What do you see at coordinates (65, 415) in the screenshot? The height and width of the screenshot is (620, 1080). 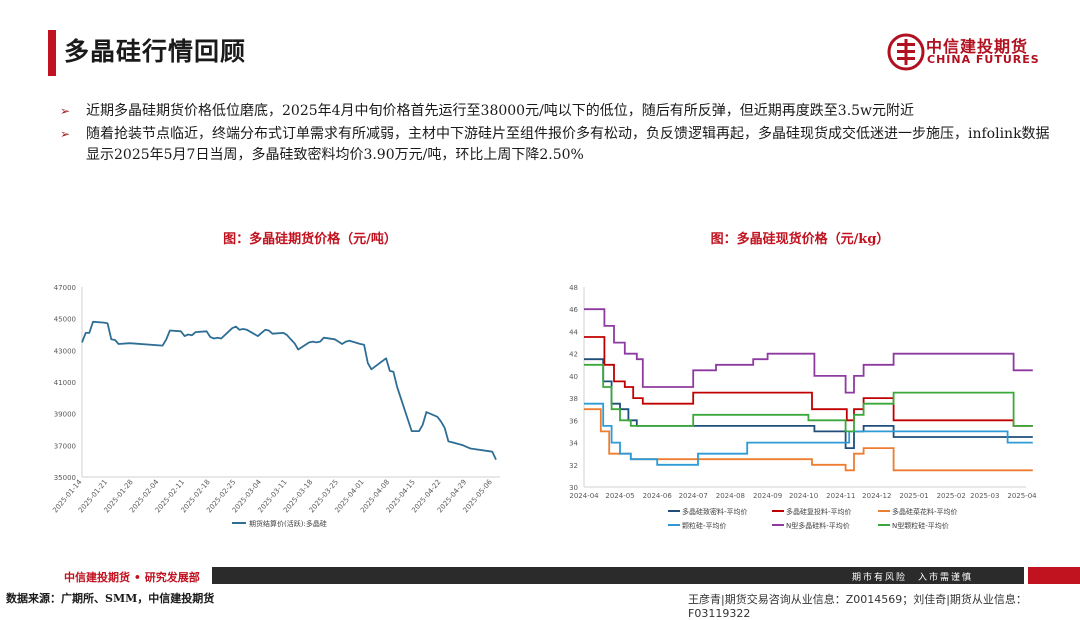 I see `y-tick-label: 39000` at bounding box center [65, 415].